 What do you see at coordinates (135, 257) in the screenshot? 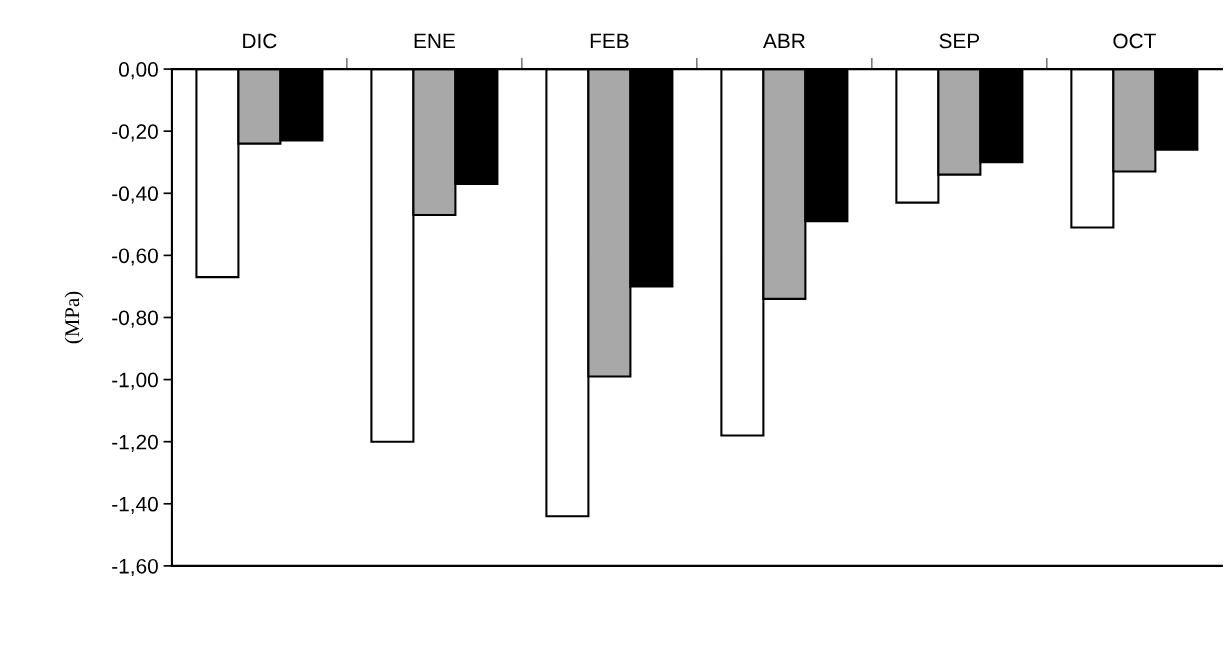
I see `y-tick-label: -0,60` at bounding box center [135, 257].